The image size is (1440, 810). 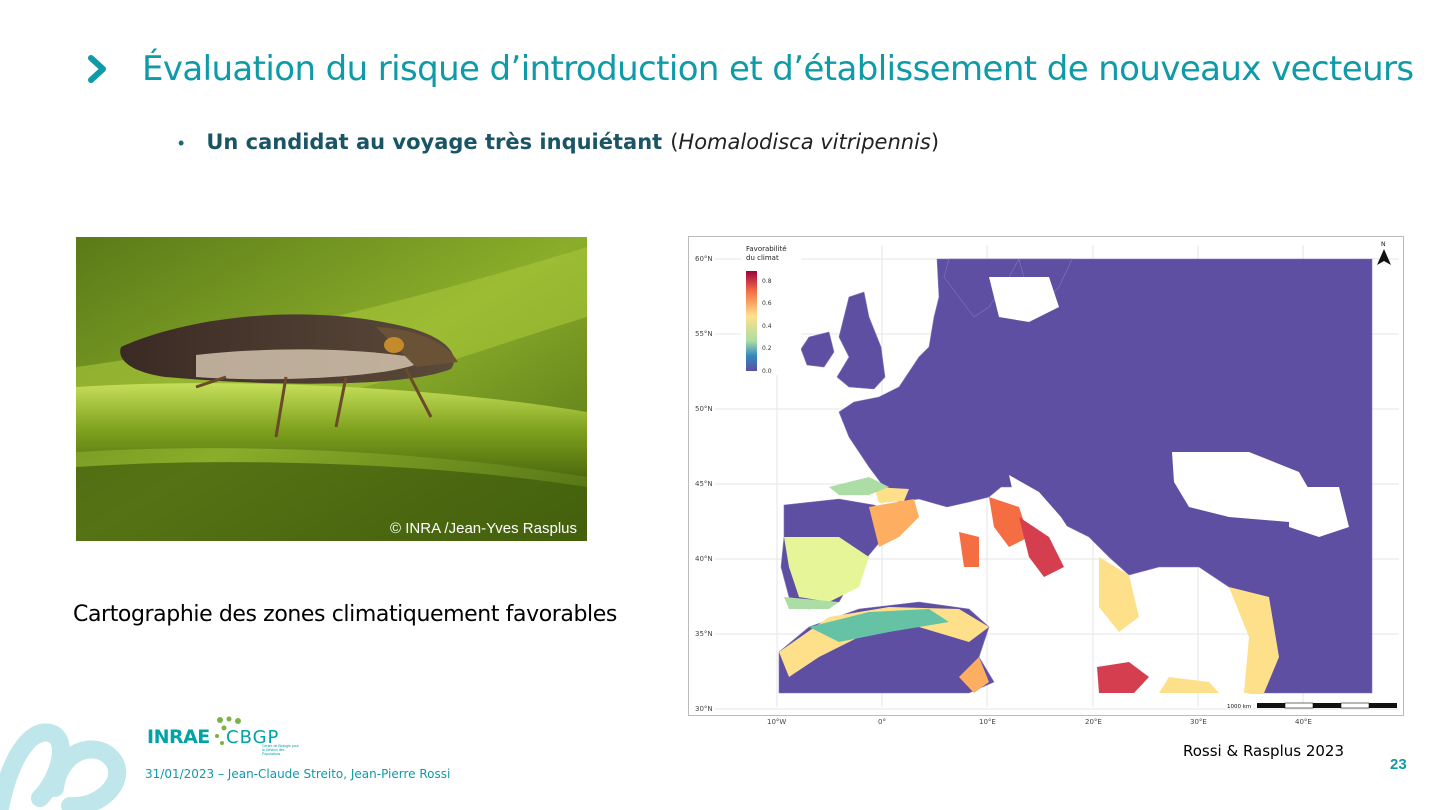 What do you see at coordinates (1384, 253) in the screenshot?
I see `north-arrow-icon: N` at bounding box center [1384, 253].